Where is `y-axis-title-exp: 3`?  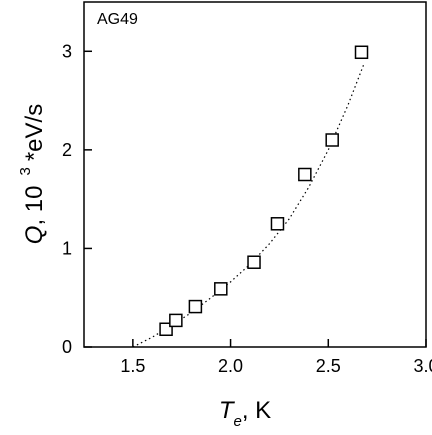 y-axis-title-exp: 3 is located at coordinates (25, 171).